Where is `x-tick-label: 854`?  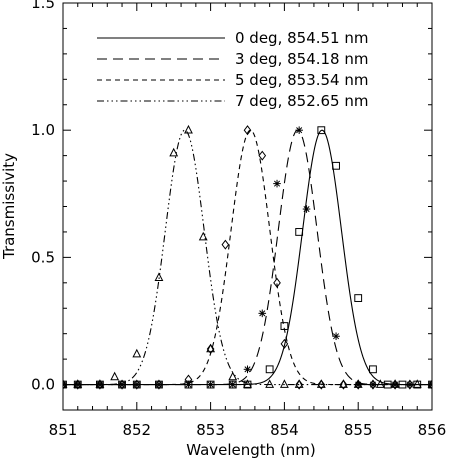
x-tick-label: 854 is located at coordinates (284, 430).